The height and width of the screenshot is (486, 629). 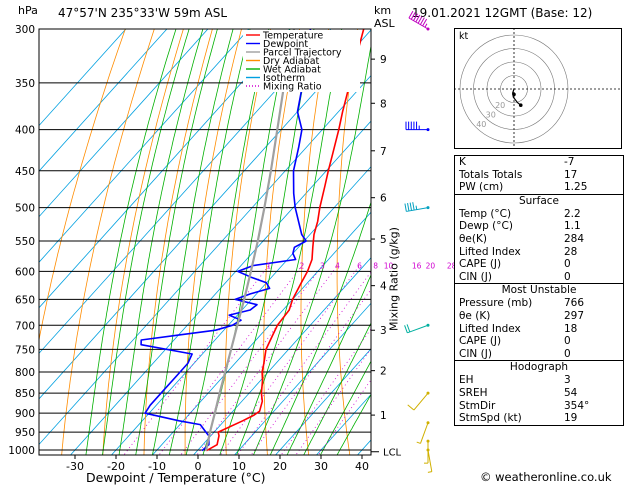 What do you see at coordinates (480, 341) in the screenshot?
I see `row-label: CAPE (J)` at bounding box center [480, 341].